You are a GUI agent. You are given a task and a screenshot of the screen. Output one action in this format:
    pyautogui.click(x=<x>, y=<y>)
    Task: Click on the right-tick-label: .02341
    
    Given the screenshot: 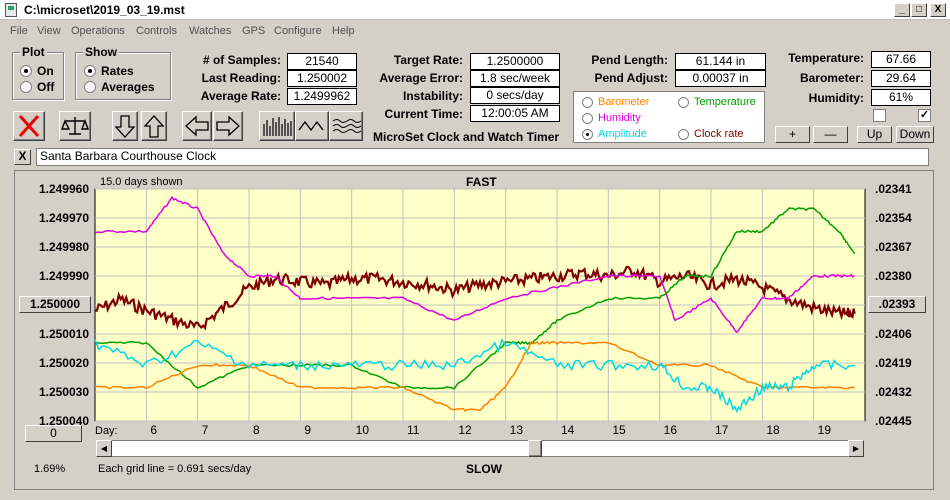 What is the action you would take?
    pyautogui.click(x=893, y=189)
    